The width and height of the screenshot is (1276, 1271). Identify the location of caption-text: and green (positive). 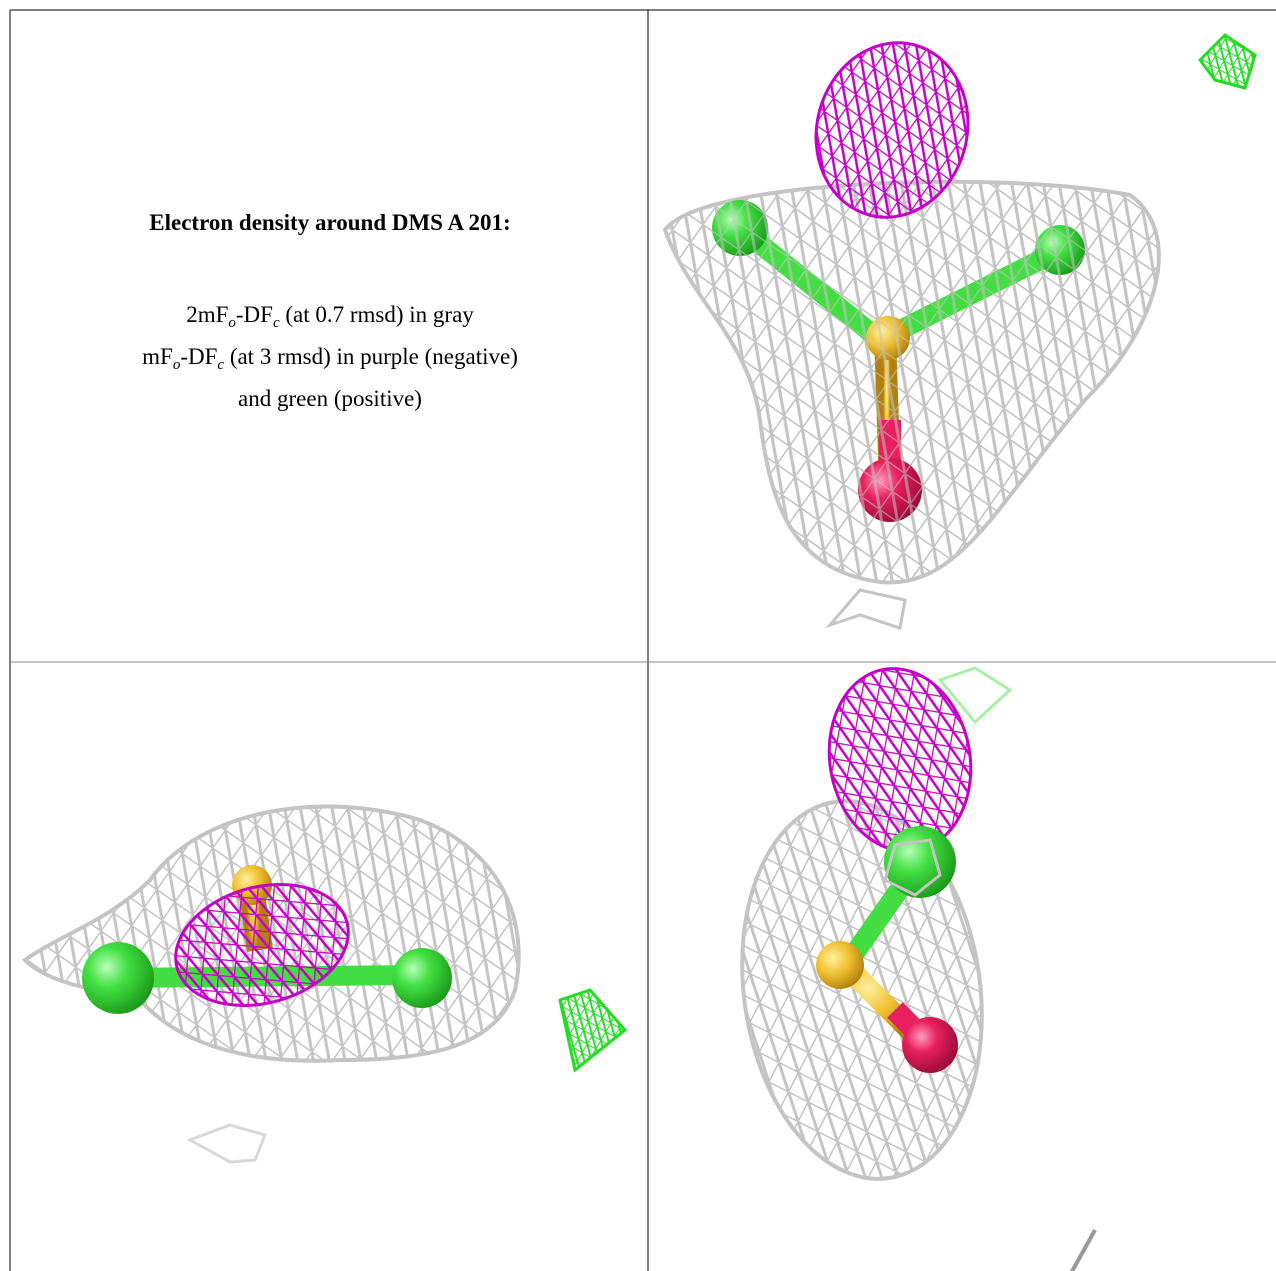
(330, 398).